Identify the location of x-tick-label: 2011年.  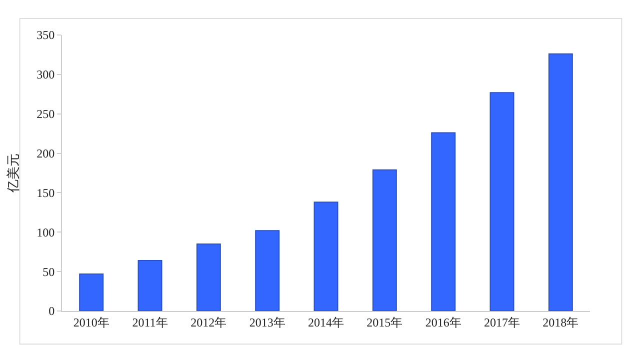
(150, 322).